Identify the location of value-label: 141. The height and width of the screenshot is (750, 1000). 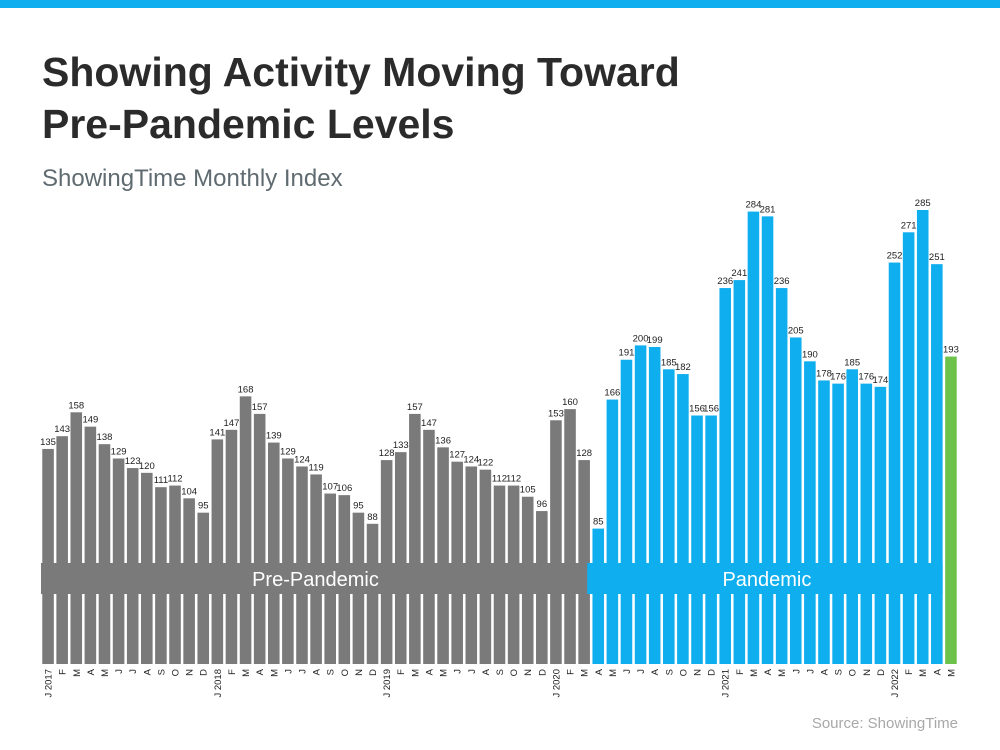
(217, 432).